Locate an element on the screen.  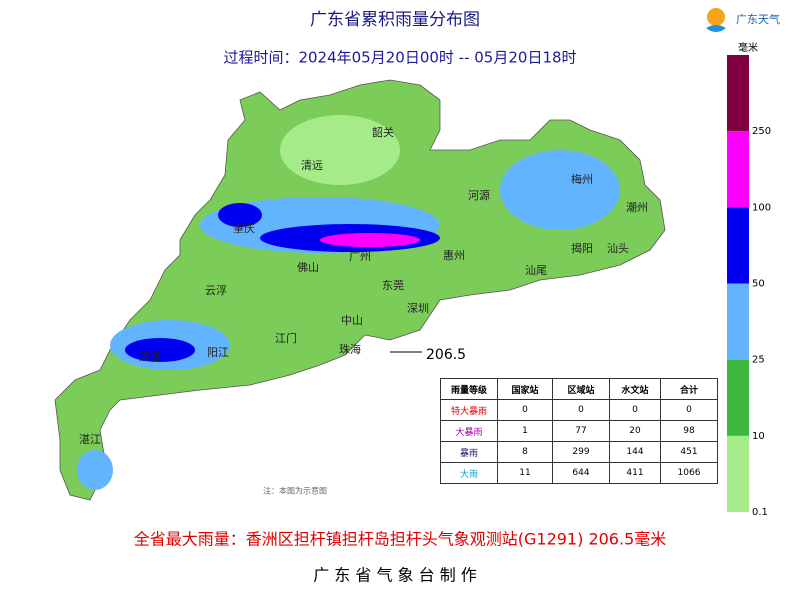
header-cell: 合计 is located at coordinates (689, 389).